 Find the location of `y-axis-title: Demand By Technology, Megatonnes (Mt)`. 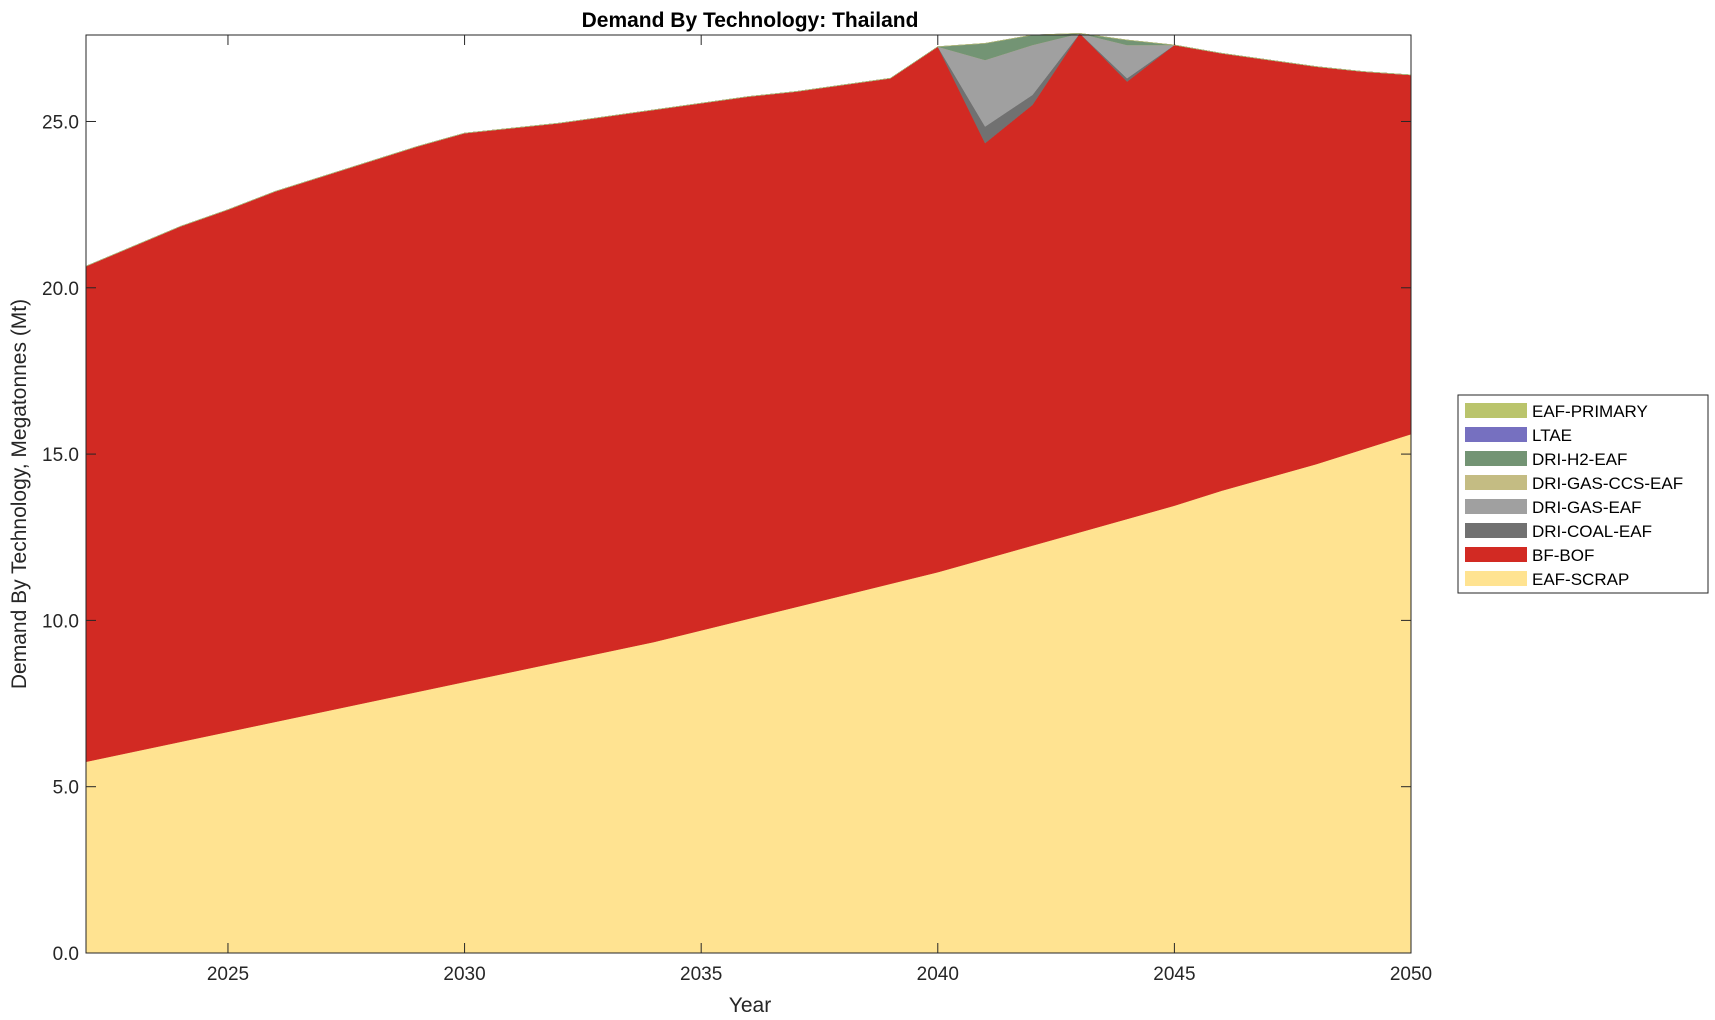

y-axis-title: Demand By Technology, Megatonnes (Mt) is located at coordinates (19, 494).